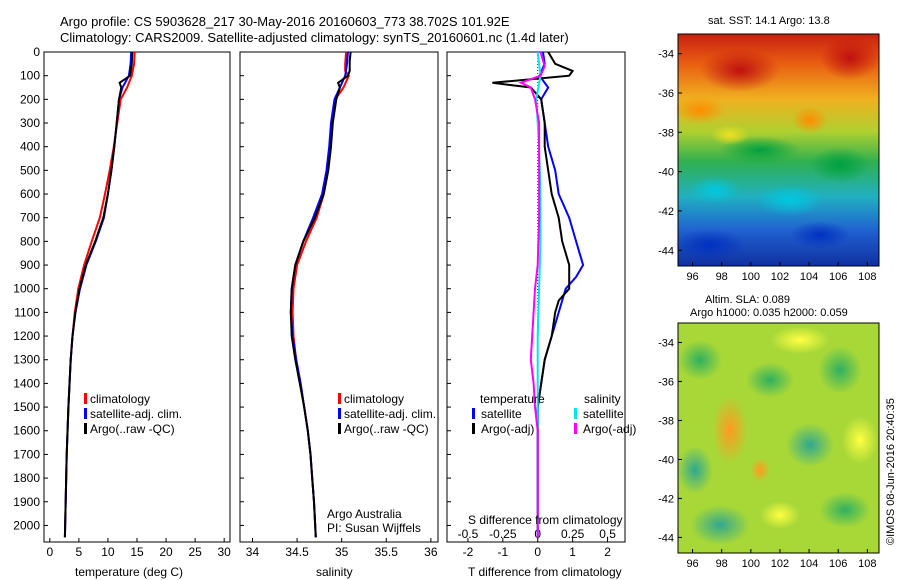  Describe the element at coordinates (26, 525) in the screenshot. I see `y-tick-label: 2000` at that location.